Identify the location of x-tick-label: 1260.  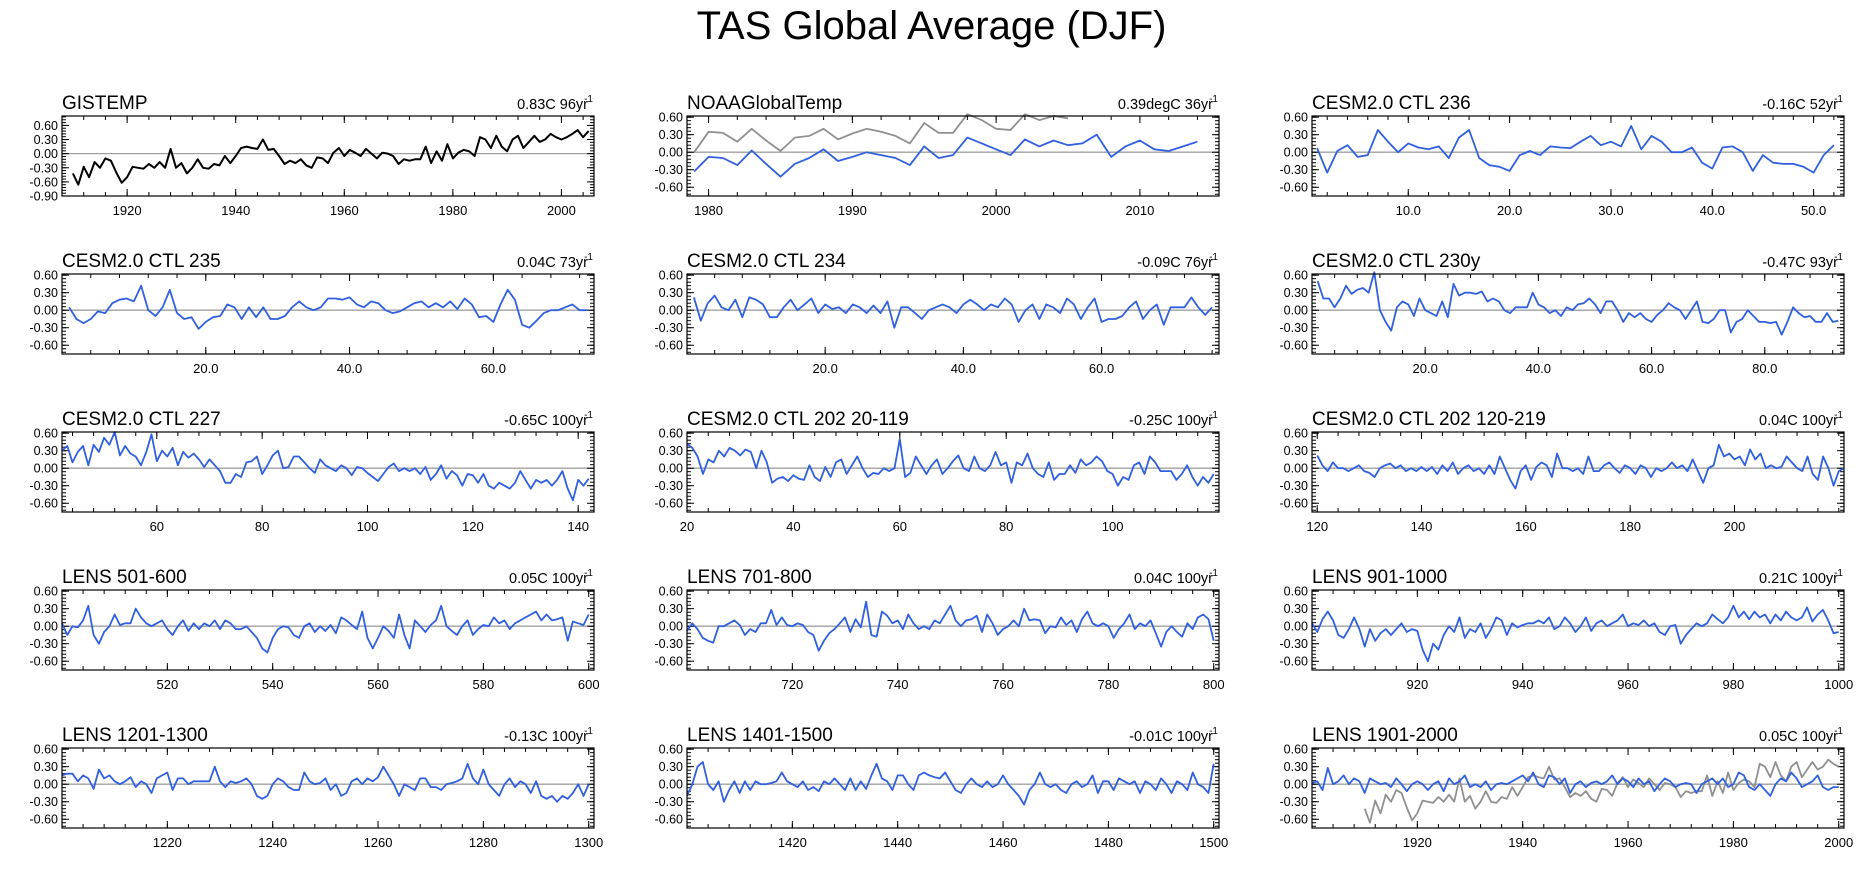
(378, 842).